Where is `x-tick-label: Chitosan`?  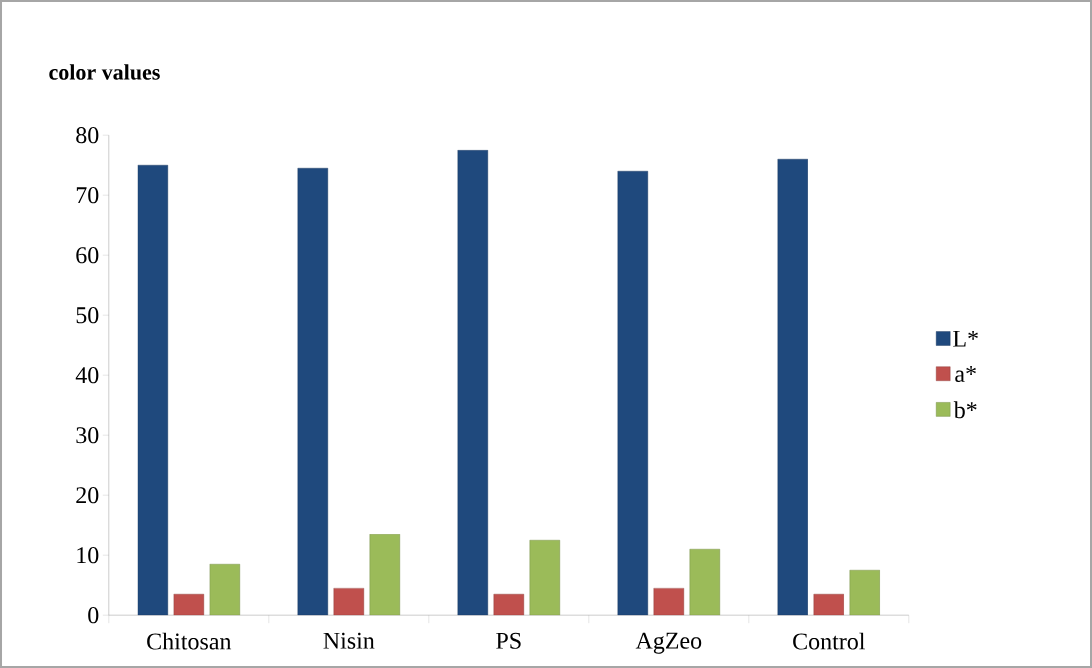
x-tick-label: Chitosan is located at coordinates (189, 641).